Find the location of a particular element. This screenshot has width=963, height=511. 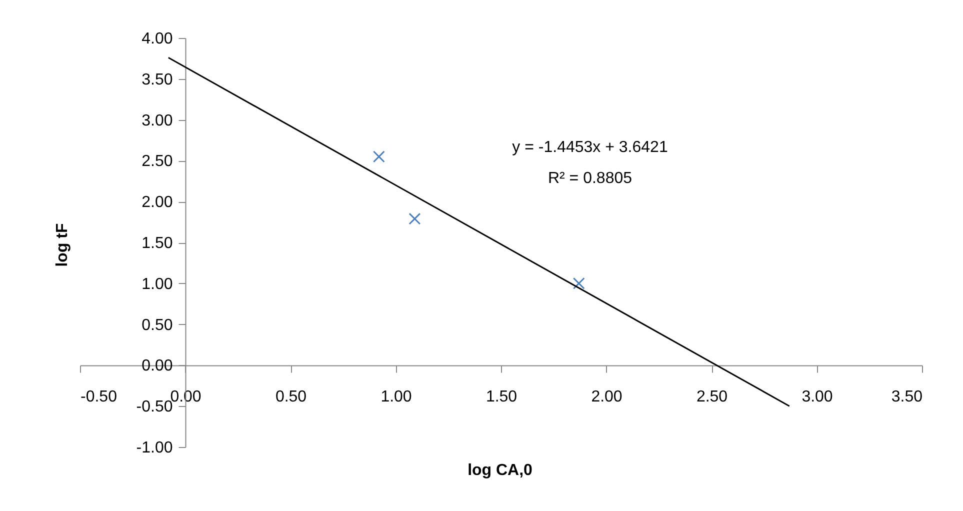

x-tick-label: -0.50 is located at coordinates (99, 397).